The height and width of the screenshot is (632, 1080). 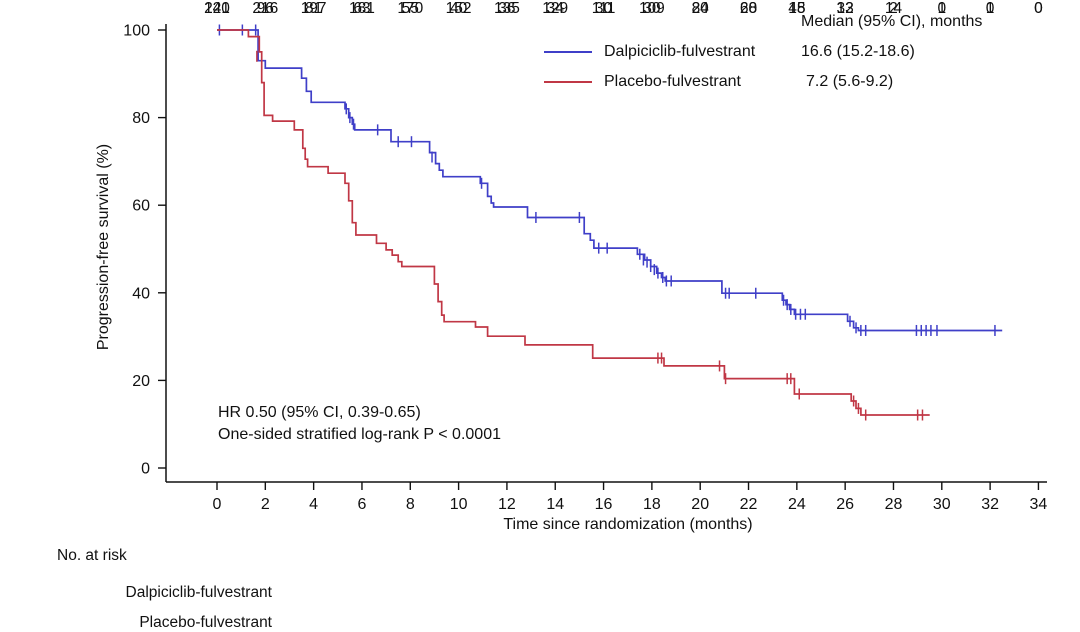 I want to click on risk-count: 170, so click(x=410, y=8).